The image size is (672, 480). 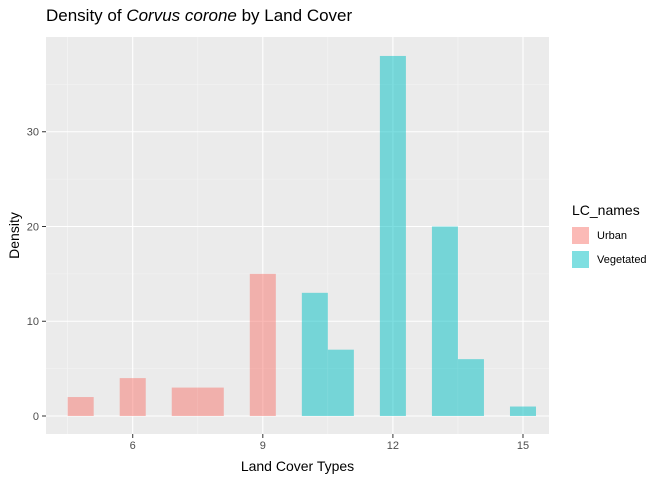 What do you see at coordinates (297, 466) in the screenshot?
I see `x-axis-title: Land Cover Types` at bounding box center [297, 466].